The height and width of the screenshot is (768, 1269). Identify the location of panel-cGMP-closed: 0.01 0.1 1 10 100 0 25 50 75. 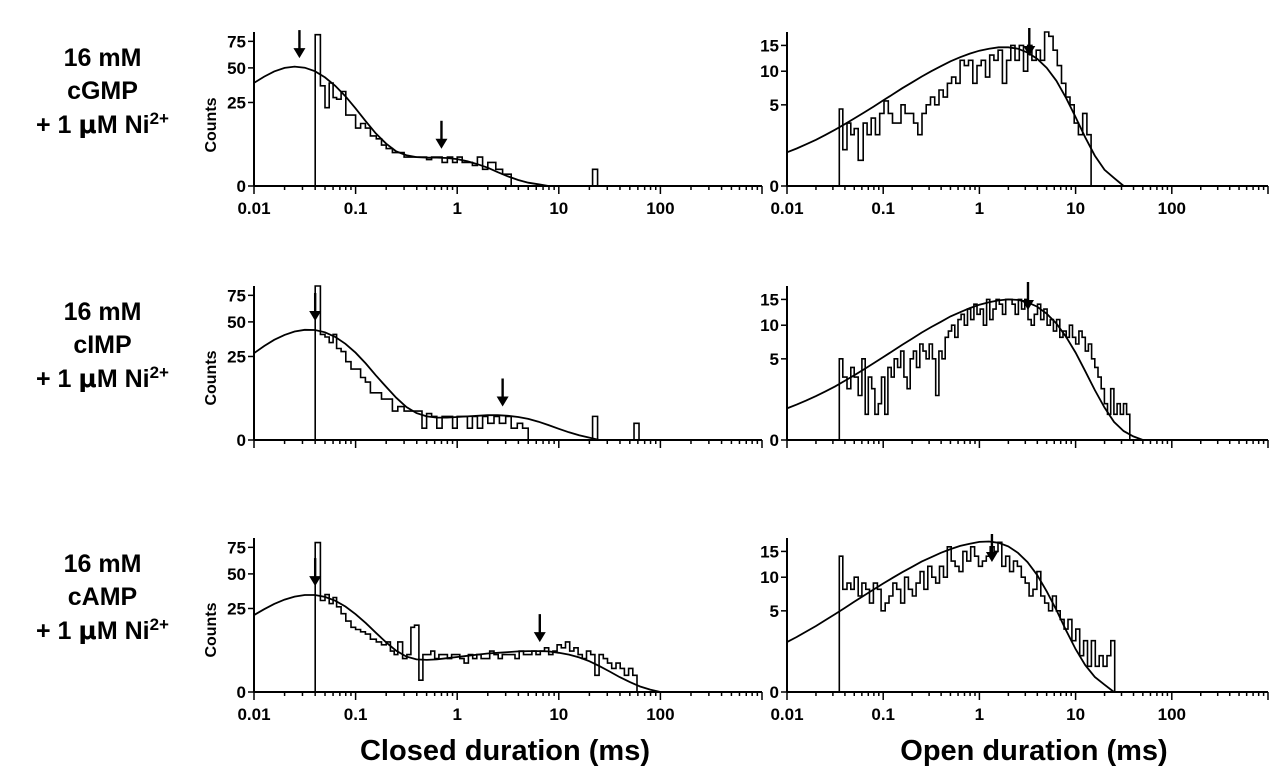
(495, 124).